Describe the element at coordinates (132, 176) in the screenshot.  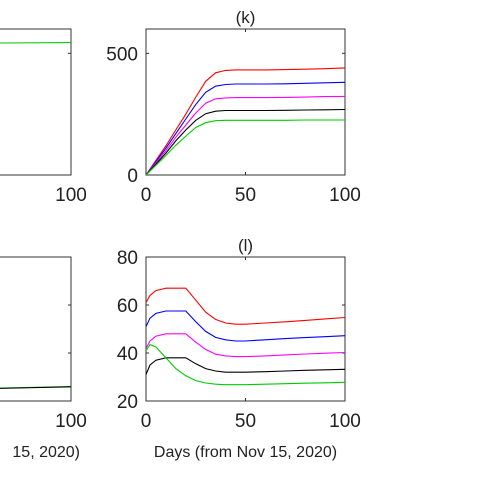
I see `y-tick-label: 0` at that location.